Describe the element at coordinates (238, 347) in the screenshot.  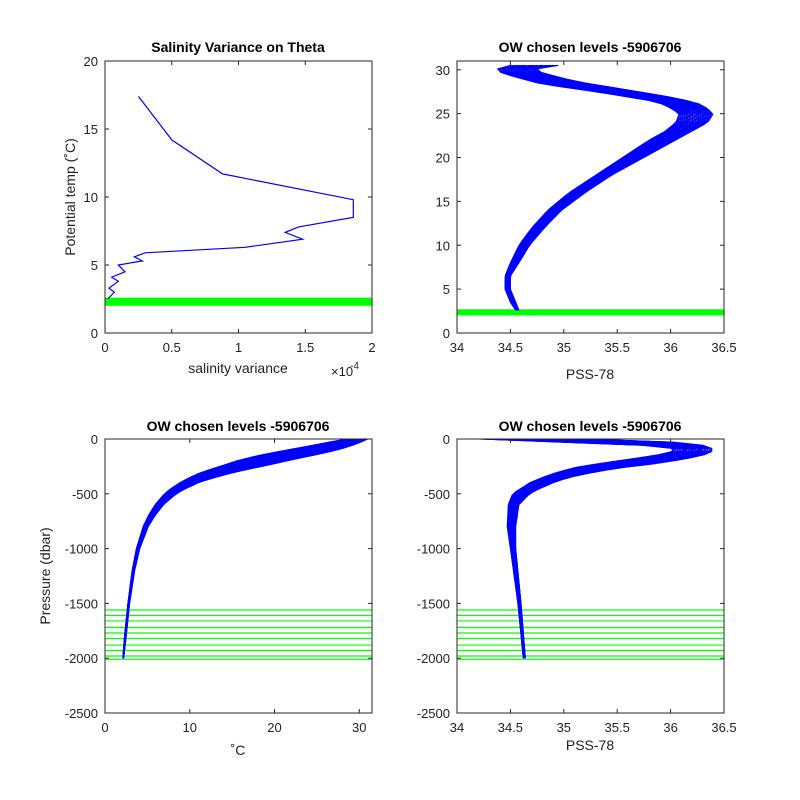
I see `x-tick-label: 1` at that location.